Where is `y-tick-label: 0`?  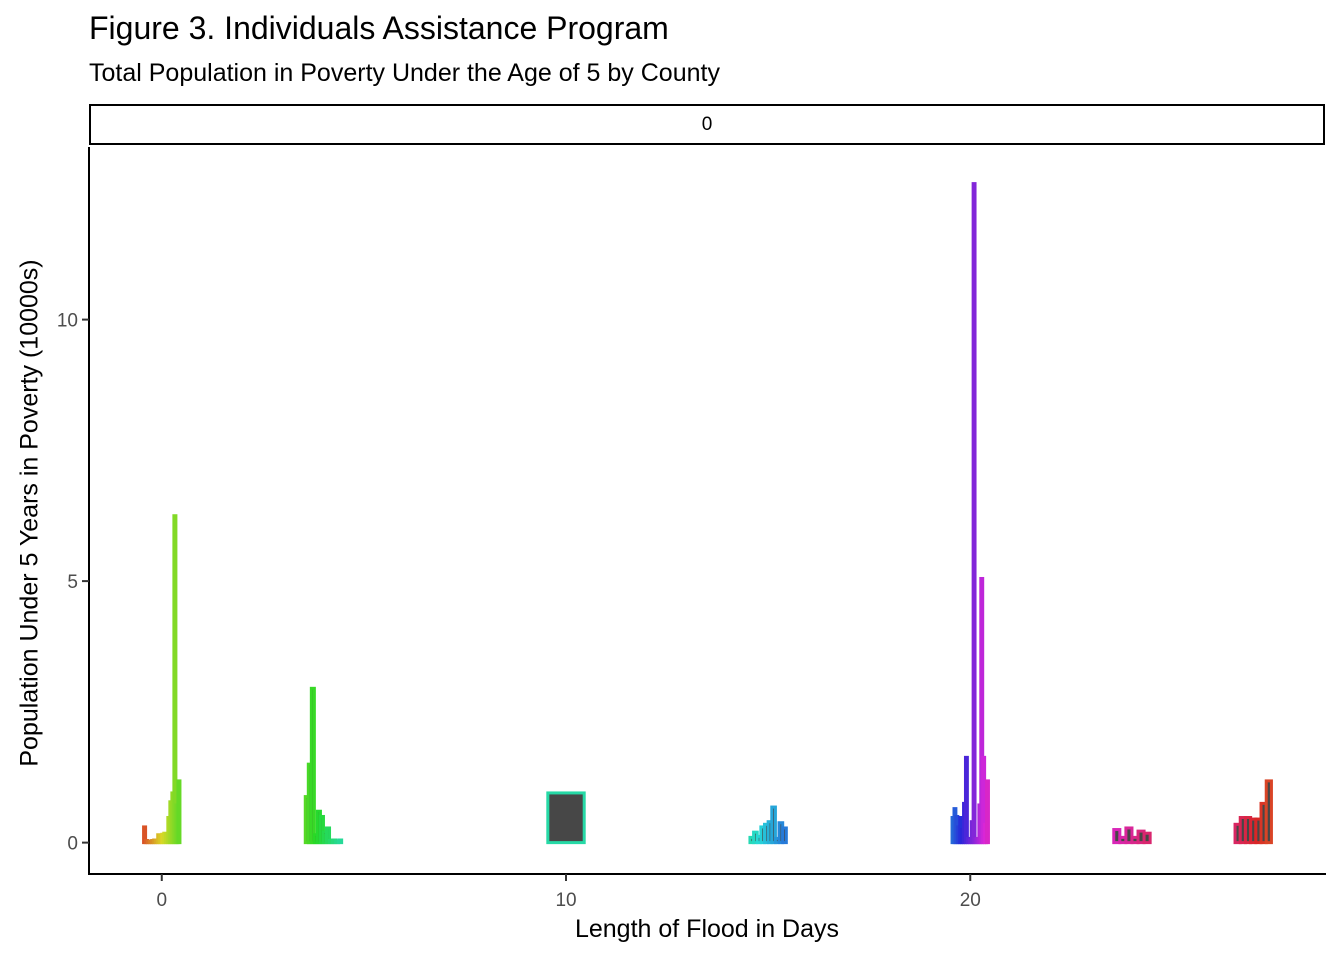 y-tick-label: 0 is located at coordinates (72, 844).